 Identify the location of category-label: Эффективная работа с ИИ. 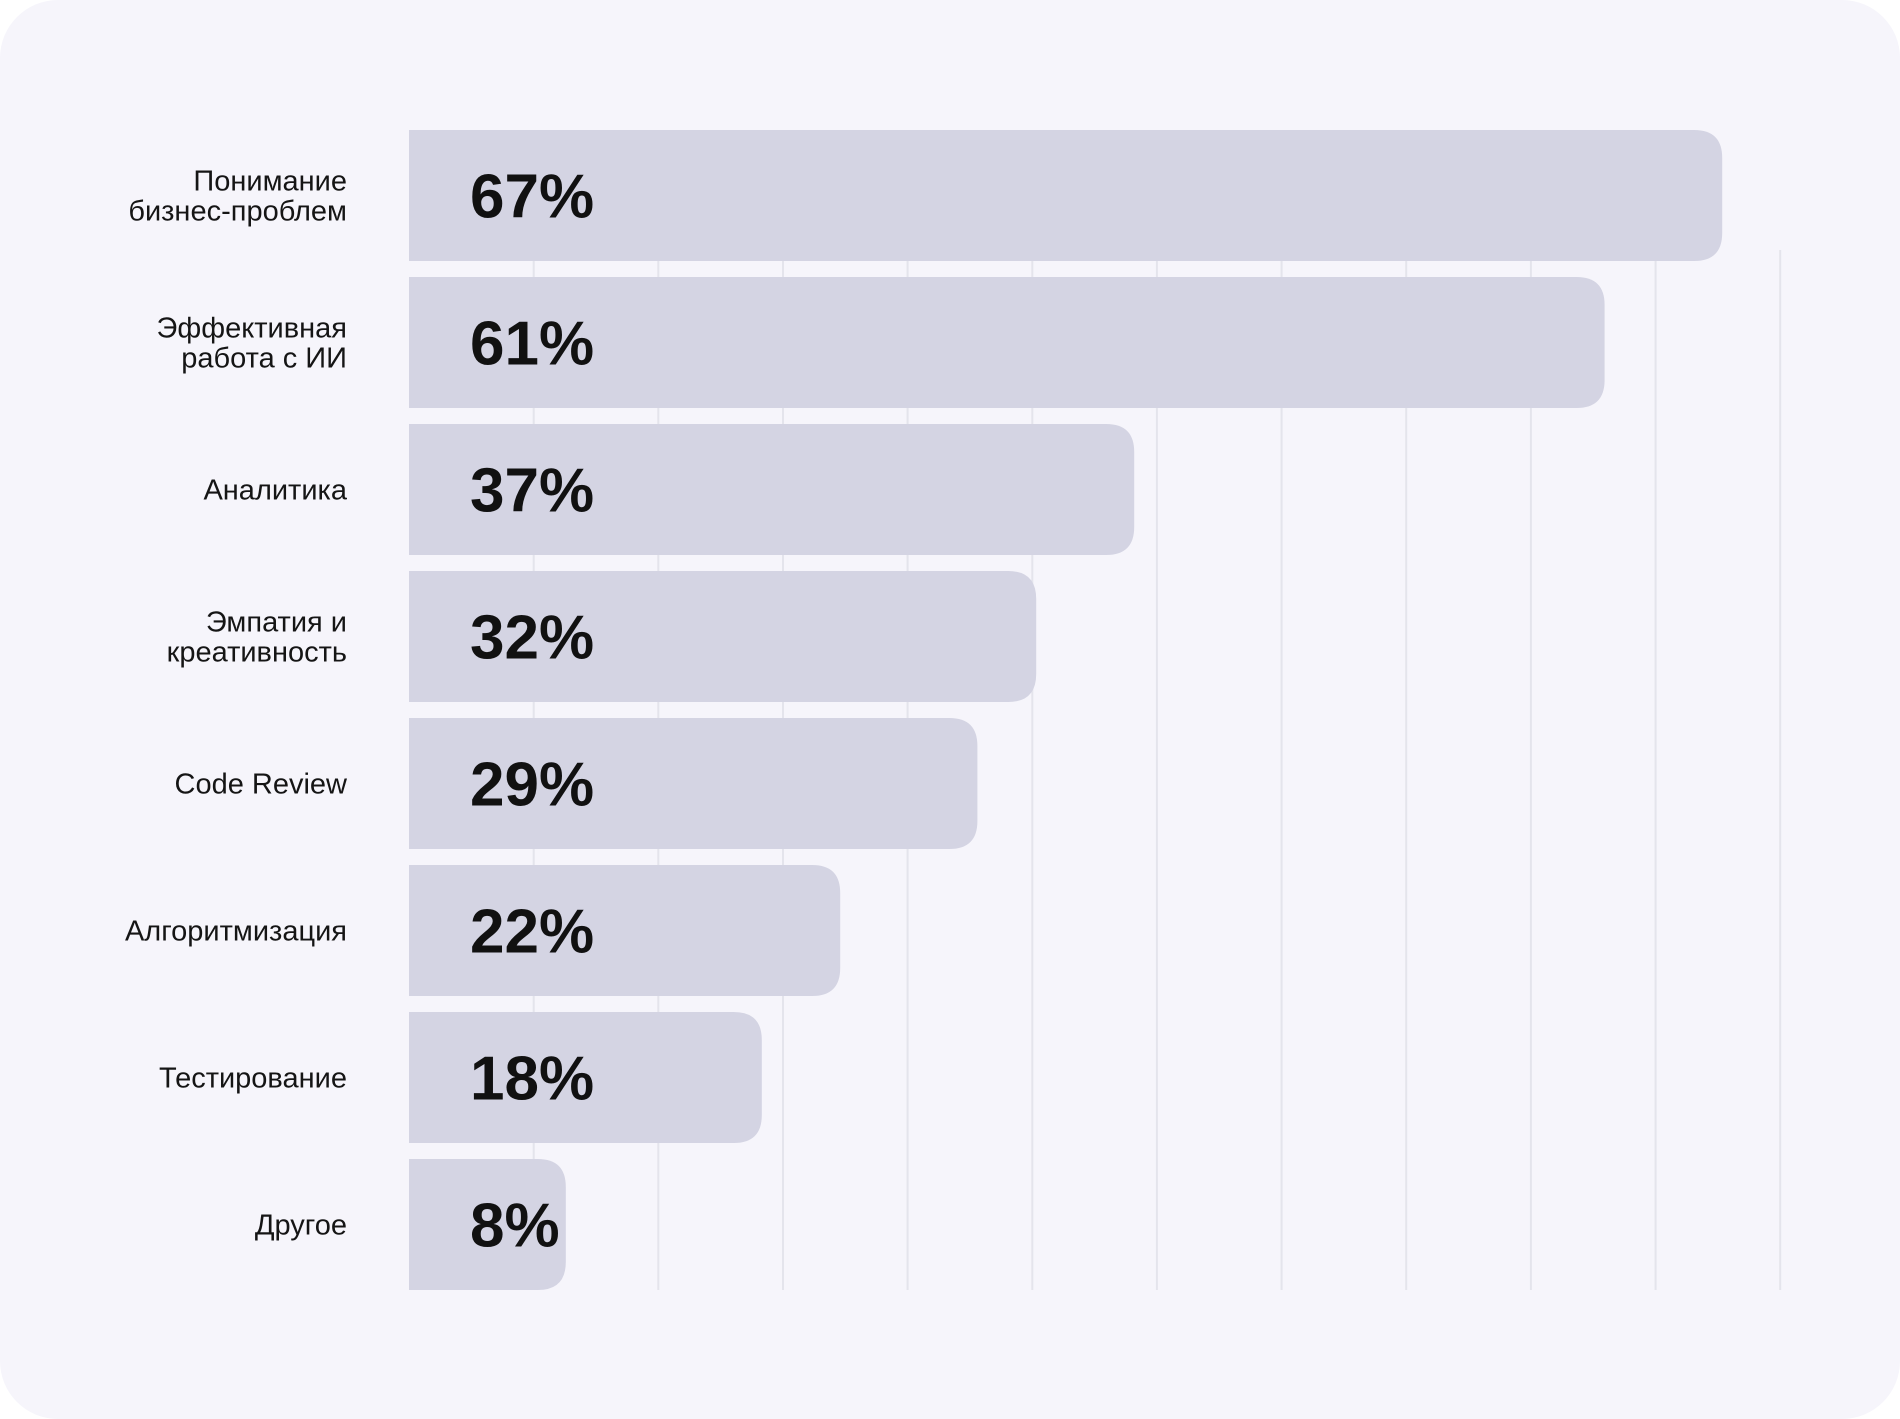
(252, 344).